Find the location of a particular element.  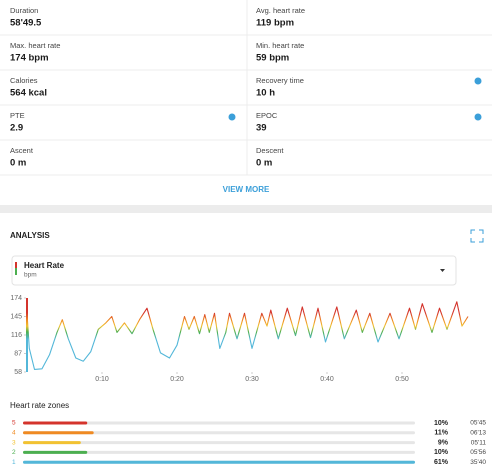

x-tick-label: 0:40 is located at coordinates (327, 379).